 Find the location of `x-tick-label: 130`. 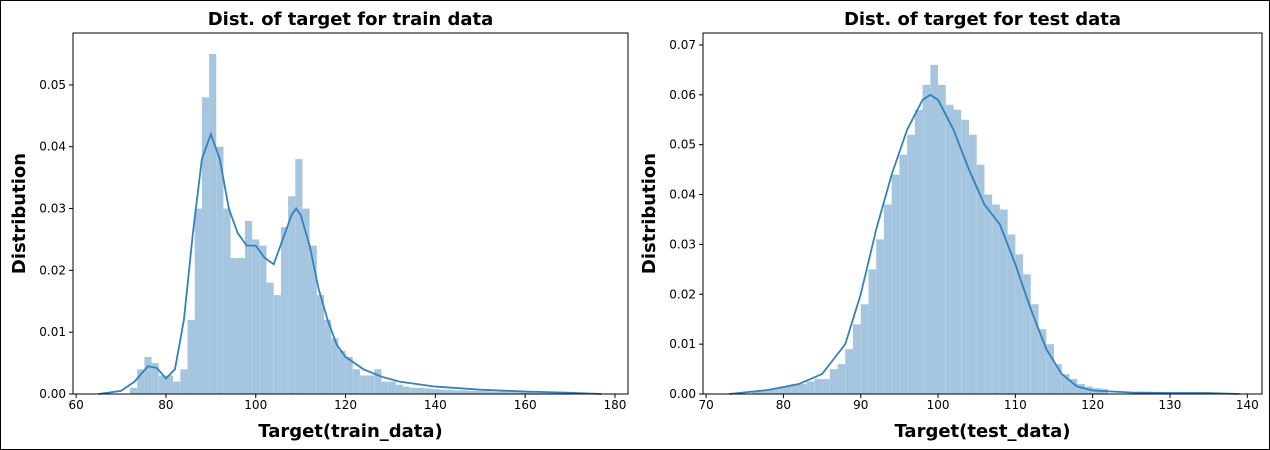

x-tick-label: 130 is located at coordinates (1170, 405).